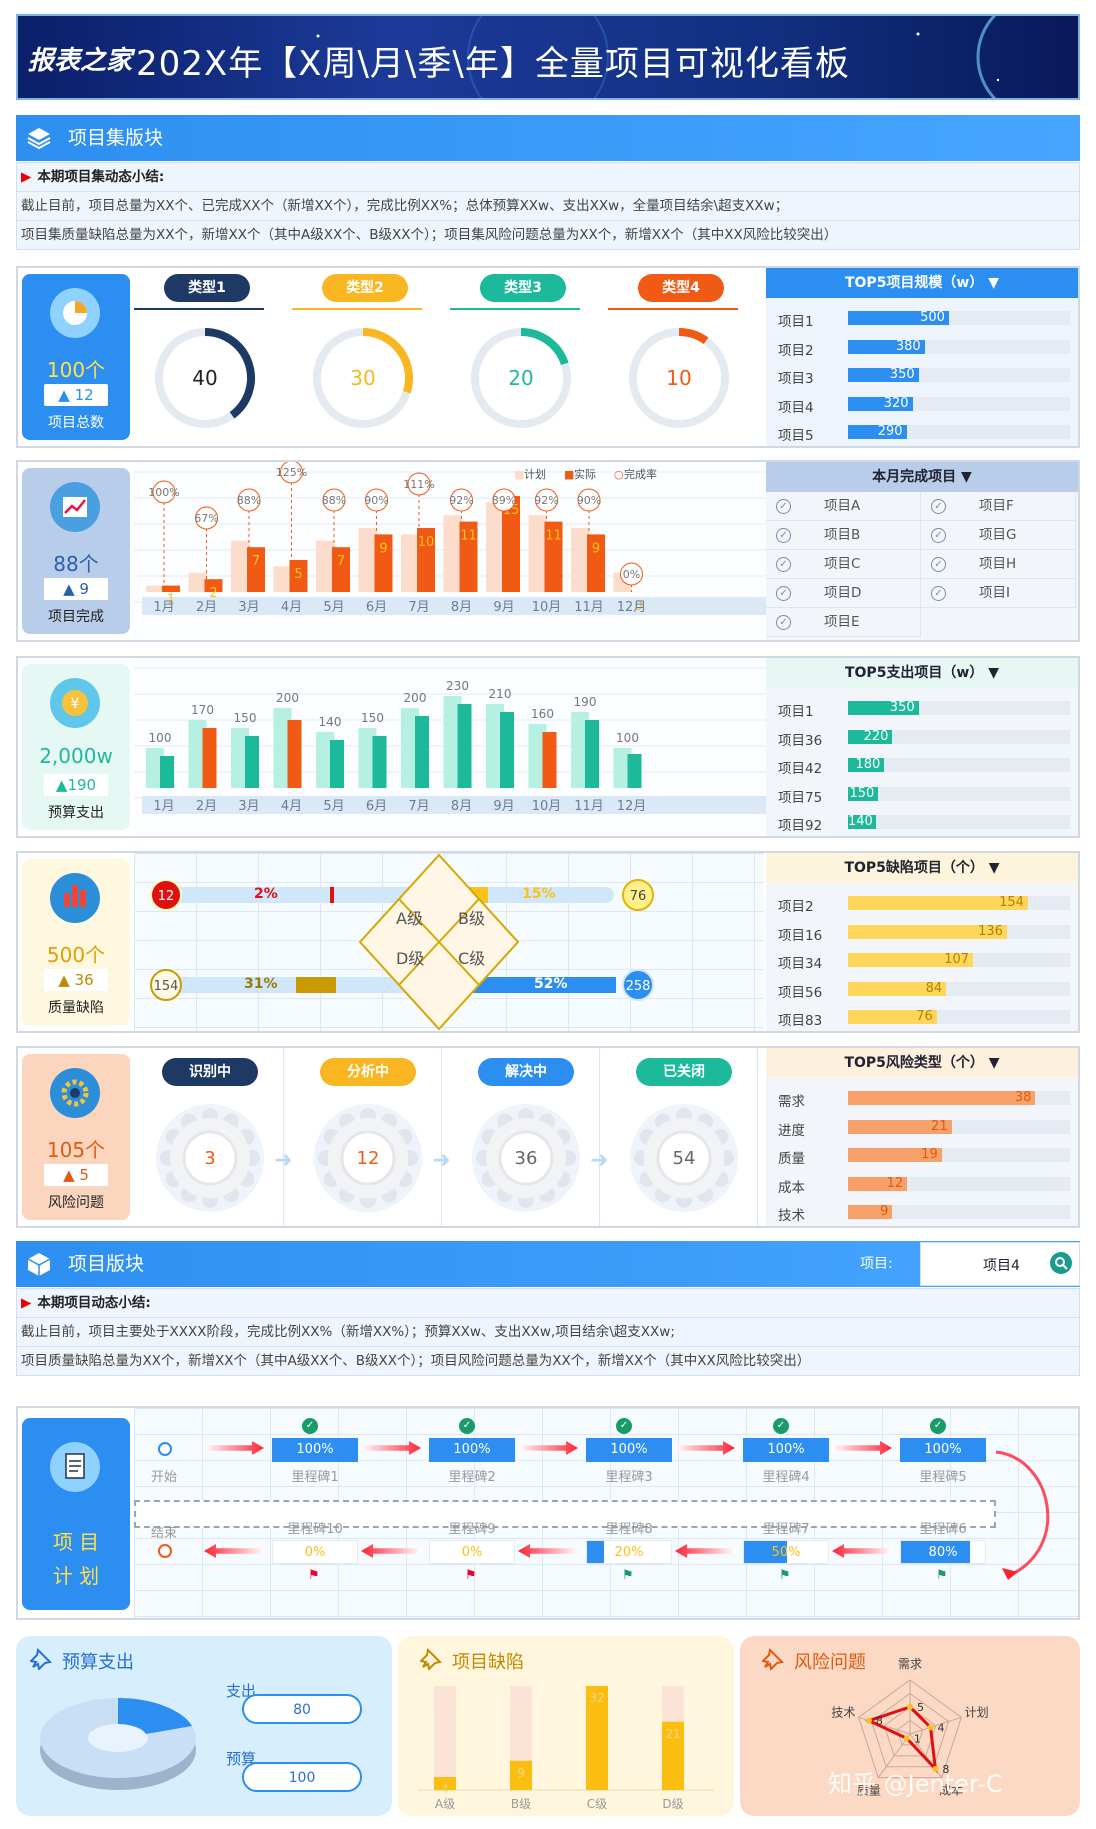 The height and width of the screenshot is (1829, 1096). What do you see at coordinates (439, 942) in the screenshot?
I see `defect-diamond` at bounding box center [439, 942].